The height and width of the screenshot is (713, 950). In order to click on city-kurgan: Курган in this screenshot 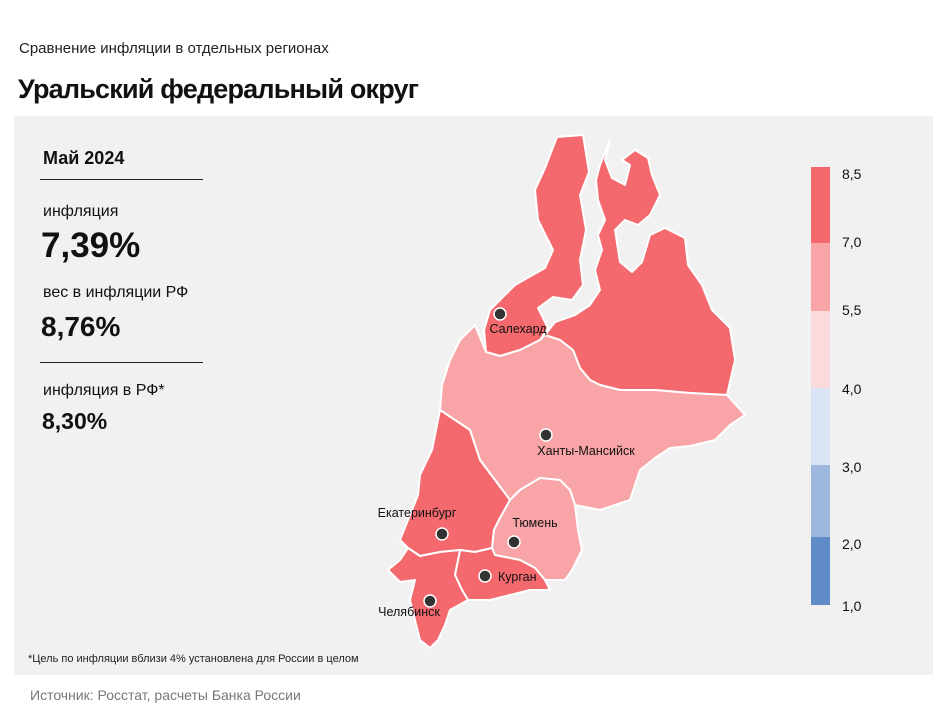, I will do `click(507, 576)`.